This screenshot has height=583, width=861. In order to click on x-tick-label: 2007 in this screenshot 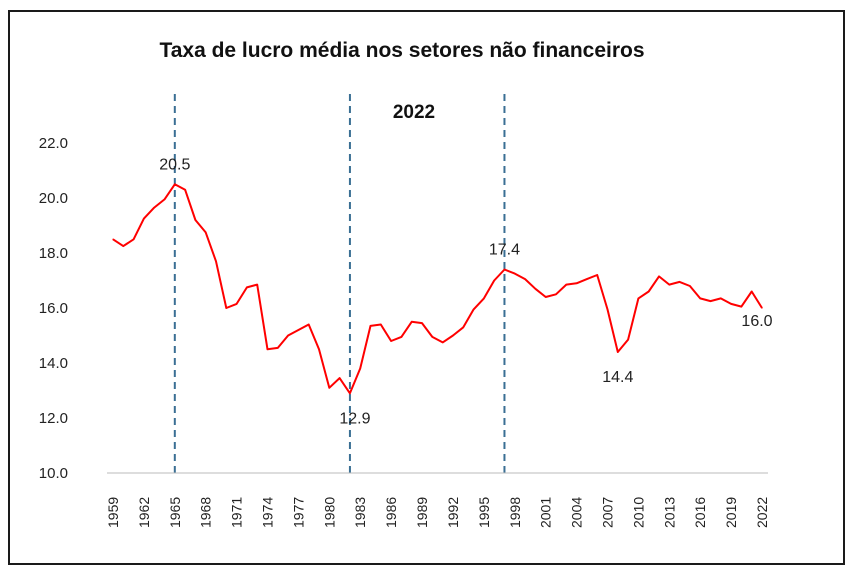, I will do `click(607, 512)`.